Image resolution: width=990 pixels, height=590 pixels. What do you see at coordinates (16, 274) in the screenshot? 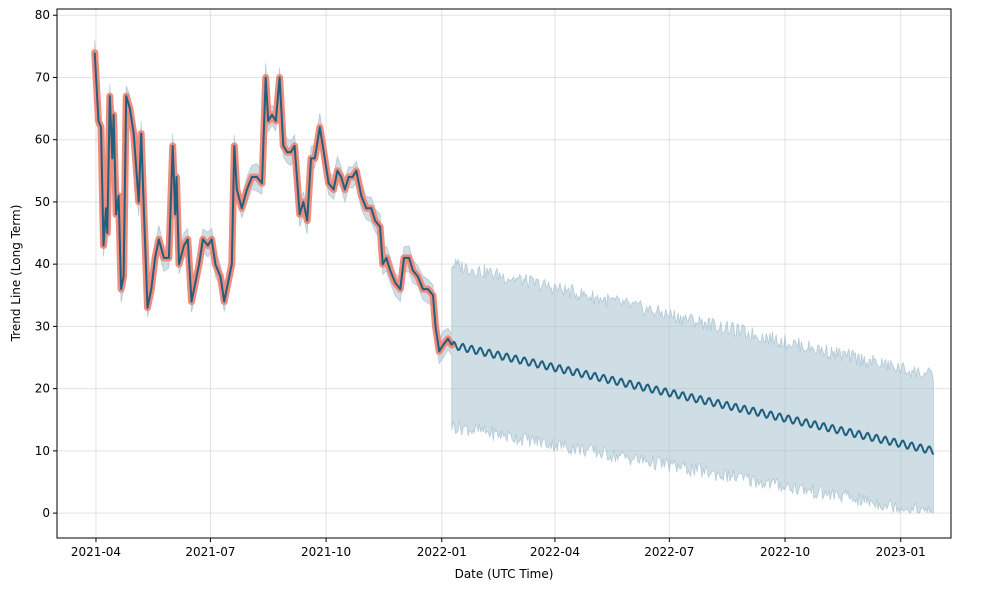
I see `y-axis-label: Trend Line (Long Term)` at bounding box center [16, 274].